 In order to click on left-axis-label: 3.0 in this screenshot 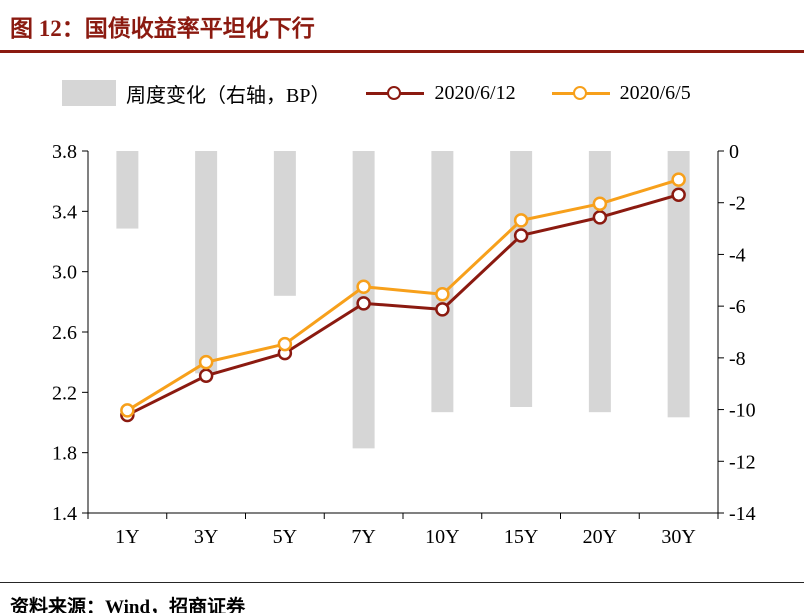, I will do `click(64, 273)`.